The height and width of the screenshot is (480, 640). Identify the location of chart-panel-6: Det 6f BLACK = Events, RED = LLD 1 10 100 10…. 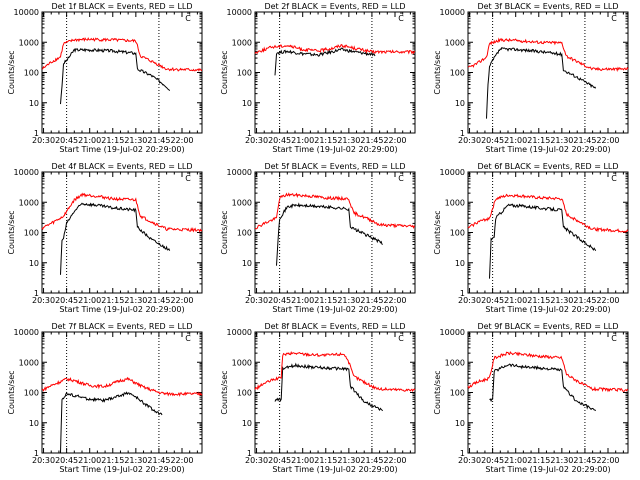
(531, 238).